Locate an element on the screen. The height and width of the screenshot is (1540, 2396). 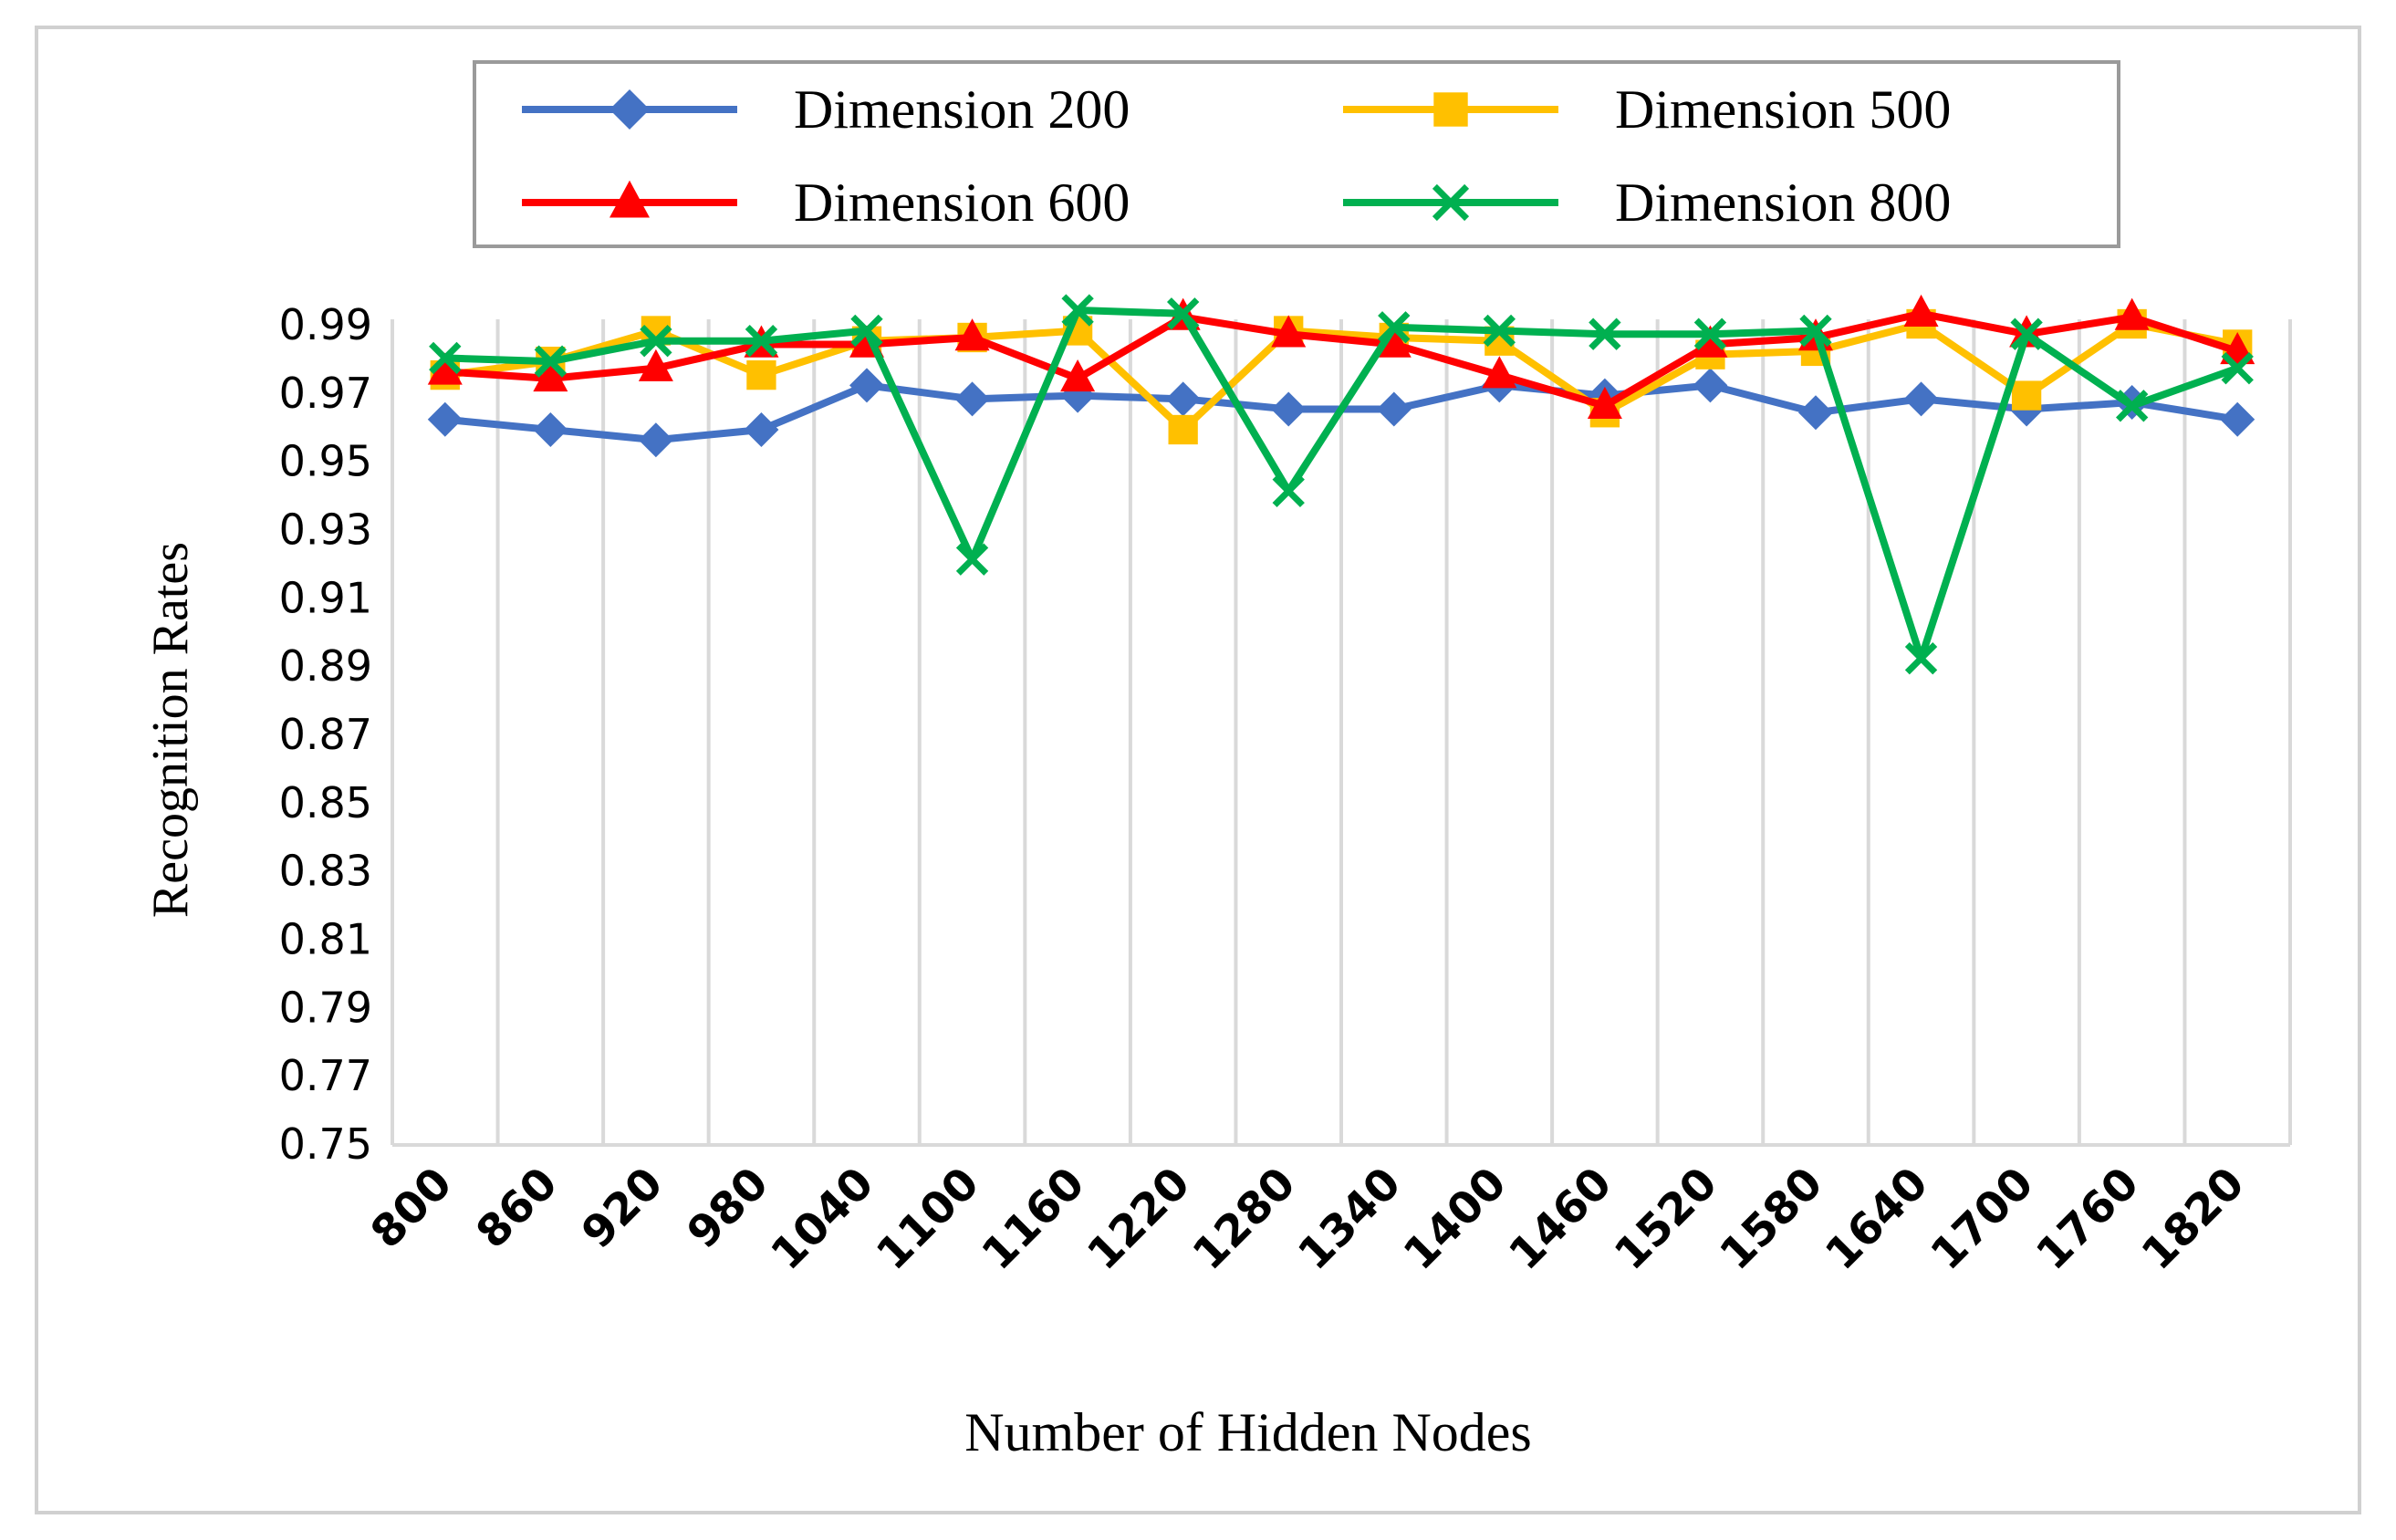
y-tick-label: 0.89 is located at coordinates (325, 666).